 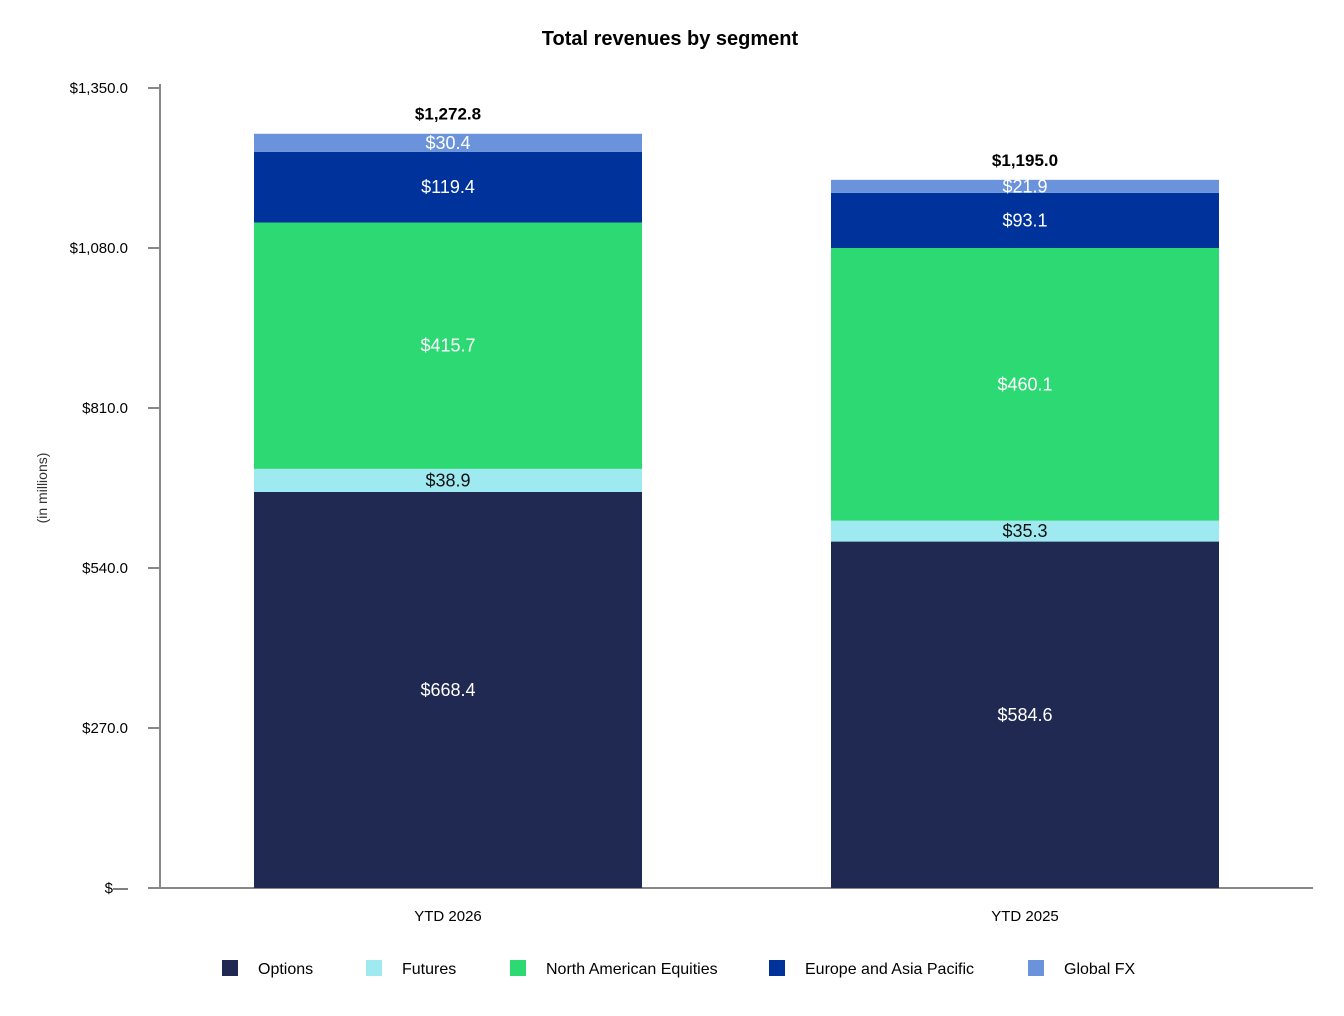 What do you see at coordinates (285, 969) in the screenshot?
I see `legend-entry-label: Options` at bounding box center [285, 969].